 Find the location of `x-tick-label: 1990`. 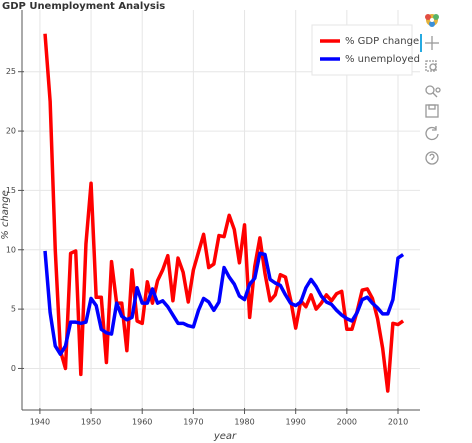

x-tick-label: 1990 is located at coordinates (296, 422).